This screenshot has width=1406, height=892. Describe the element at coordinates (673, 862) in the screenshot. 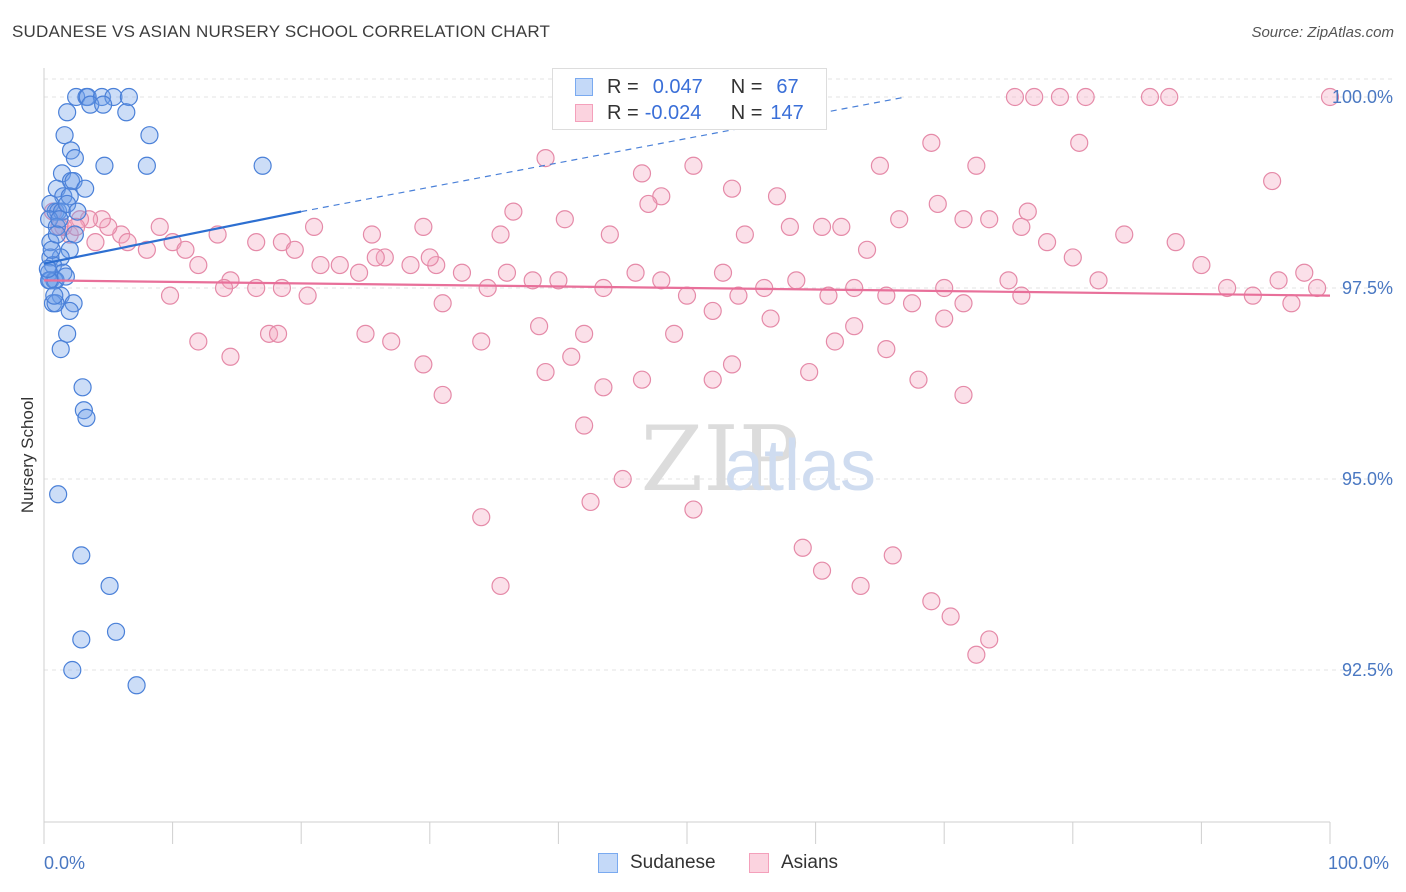

I see `legend-label-sudanese: Sudanese` at that location.